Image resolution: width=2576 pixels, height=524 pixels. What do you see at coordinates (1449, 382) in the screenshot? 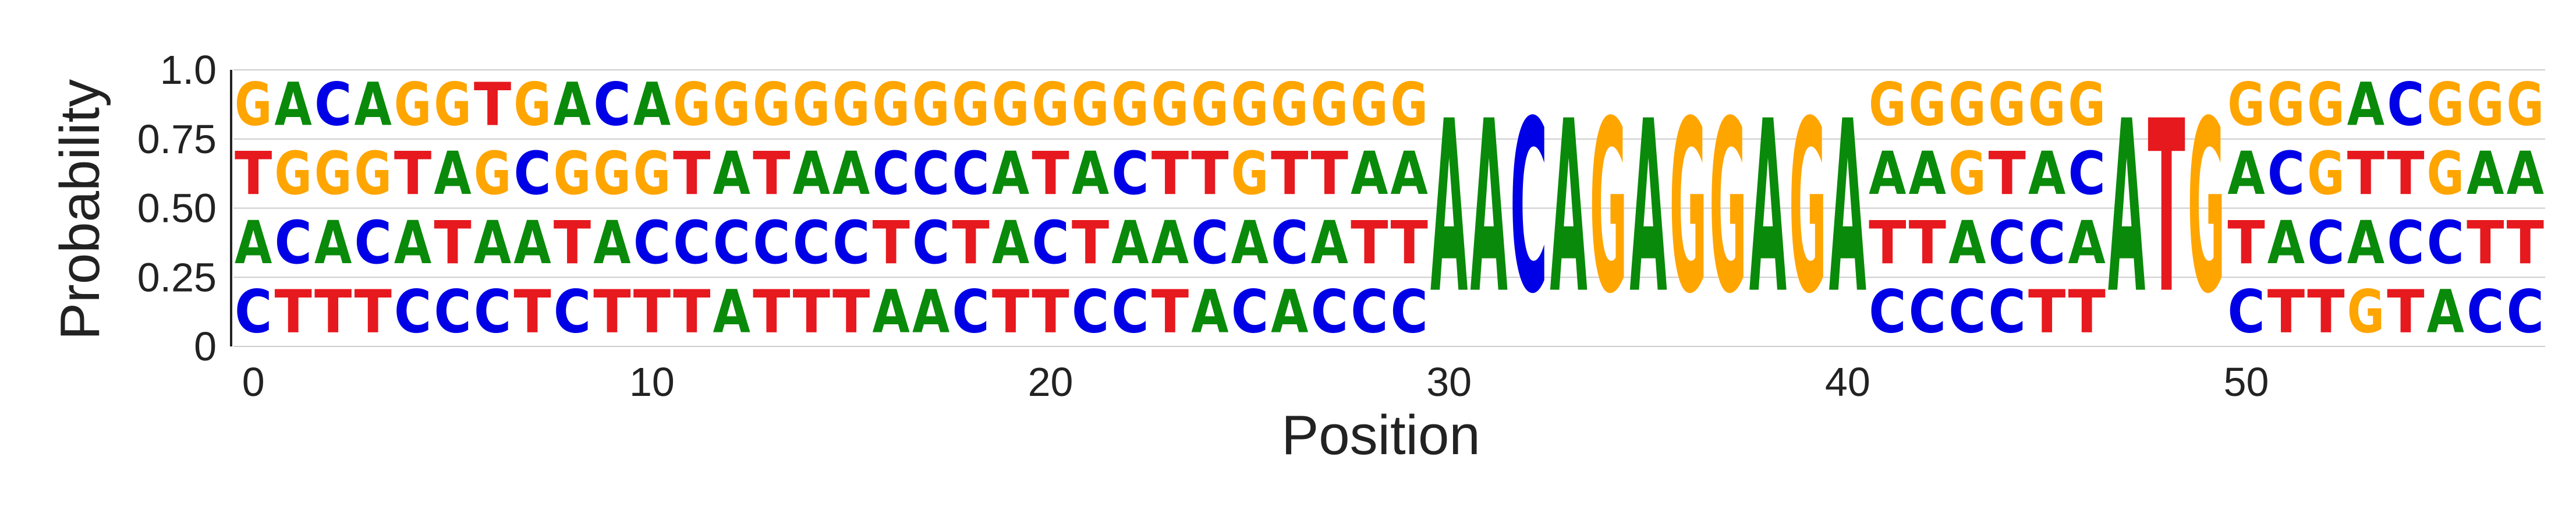
I see `x-tick-label: 30` at bounding box center [1449, 382].